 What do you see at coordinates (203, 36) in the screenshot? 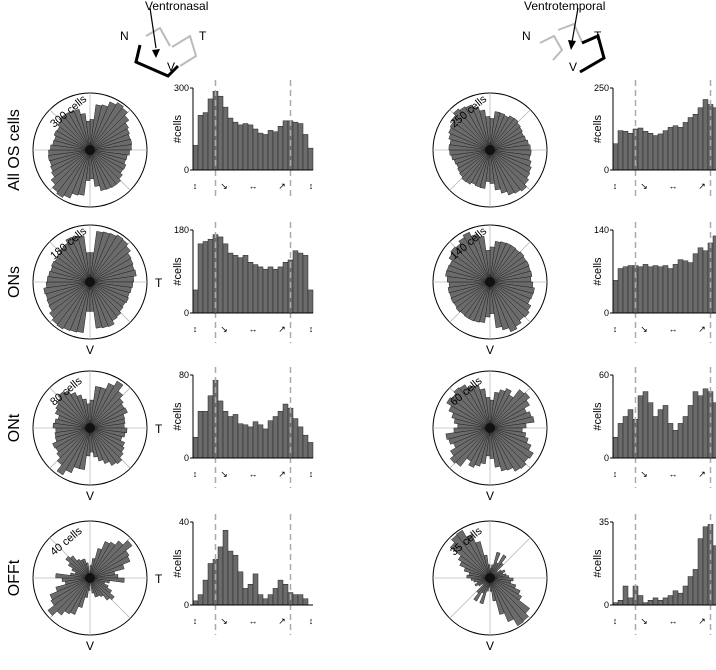
I see `temporal-label: T` at bounding box center [203, 36].